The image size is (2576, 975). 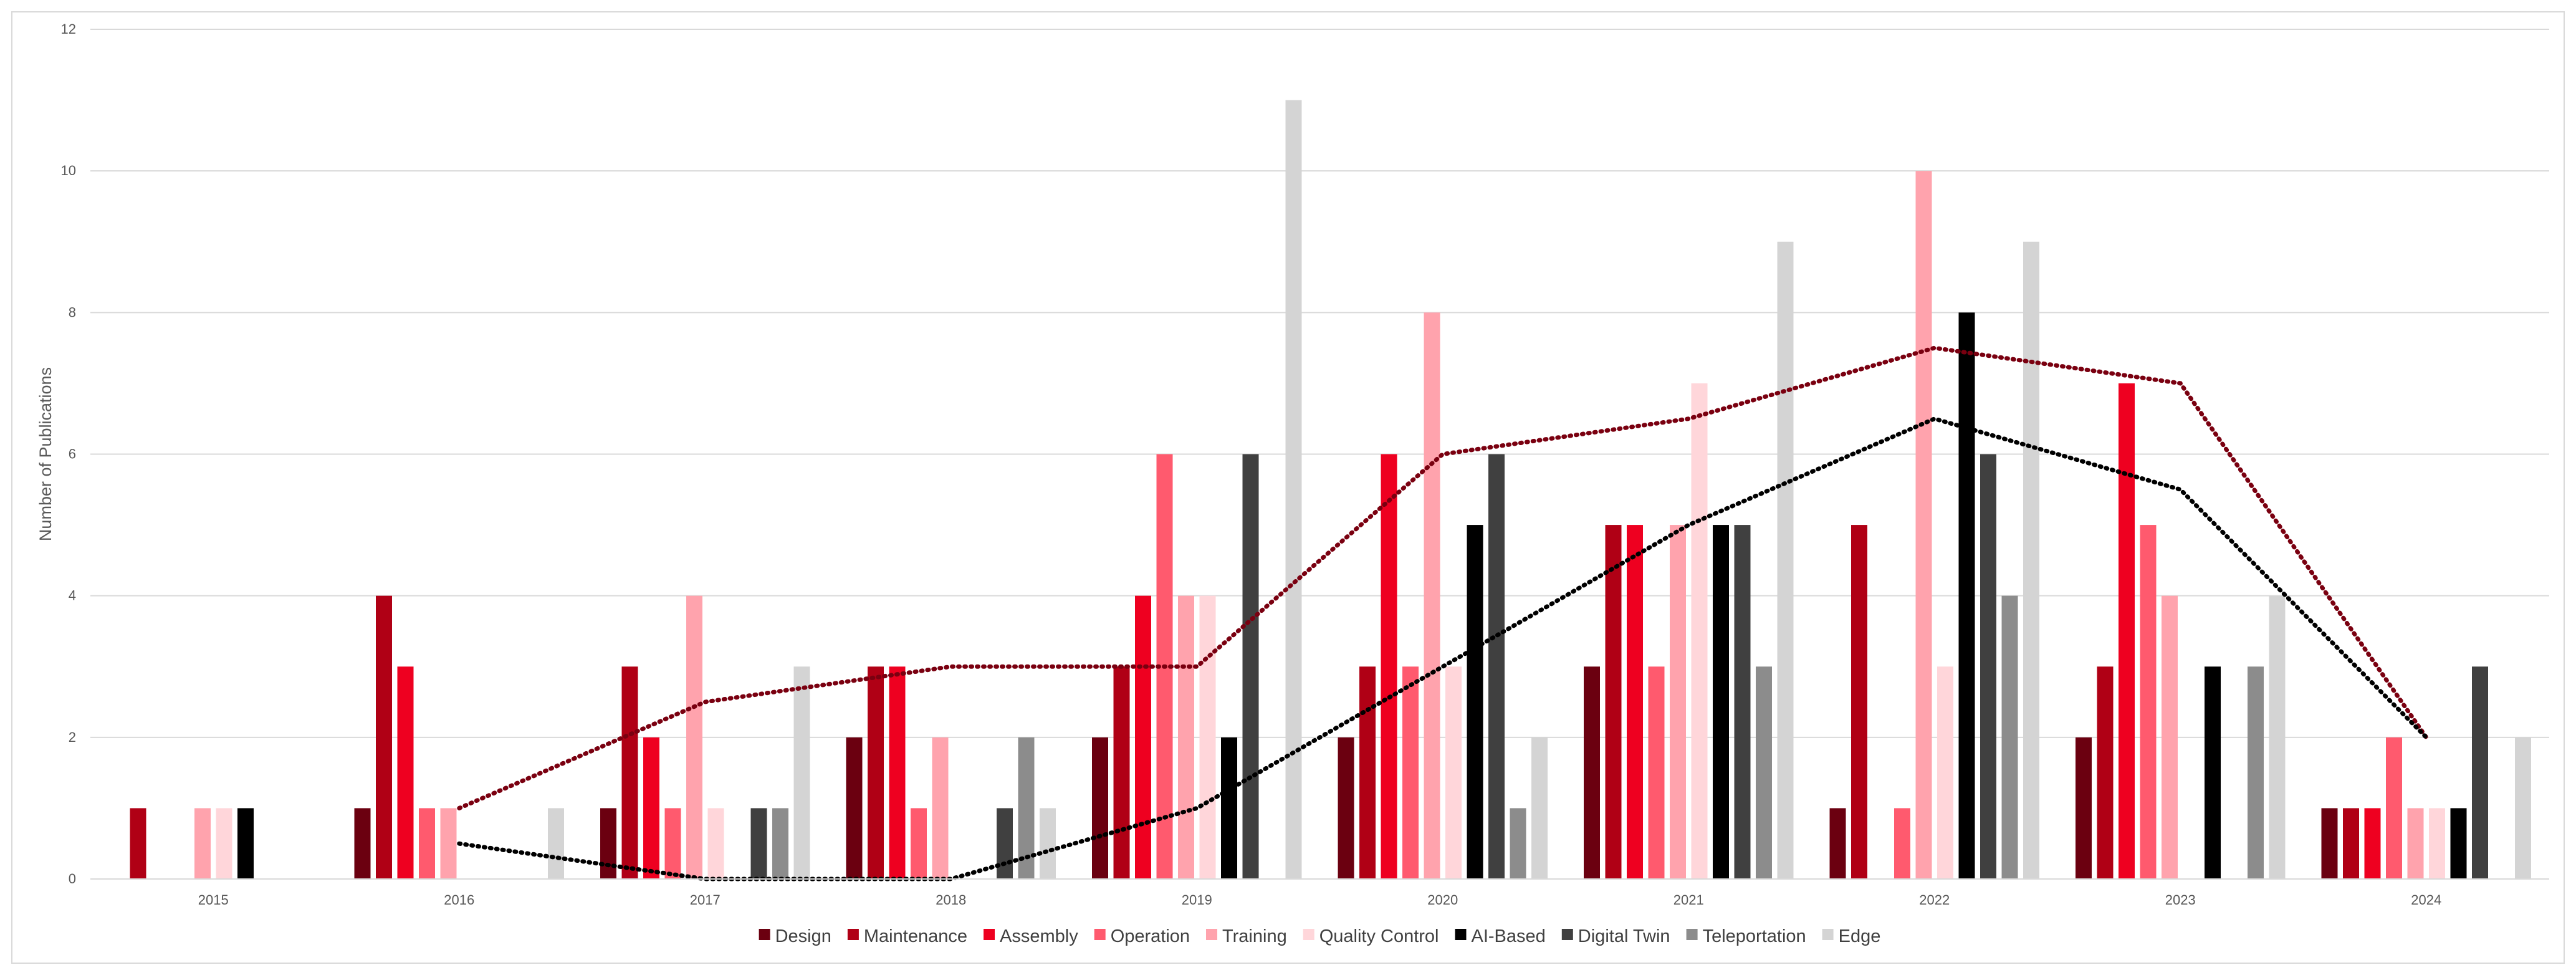 I want to click on legend-label: AI-Based, so click(x=1509, y=936).